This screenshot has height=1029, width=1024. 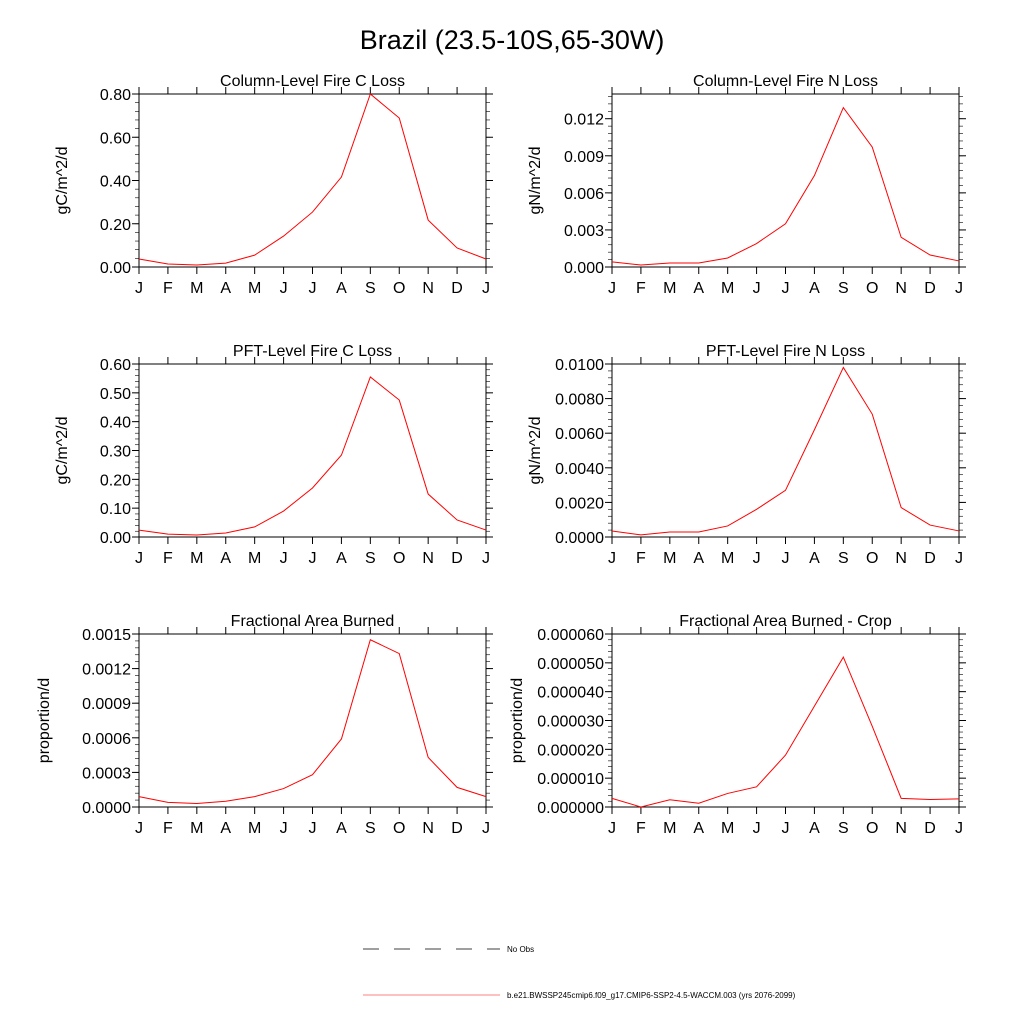 What do you see at coordinates (584, 268) in the screenshot?
I see `y-tick-label: 0.000` at bounding box center [584, 268].